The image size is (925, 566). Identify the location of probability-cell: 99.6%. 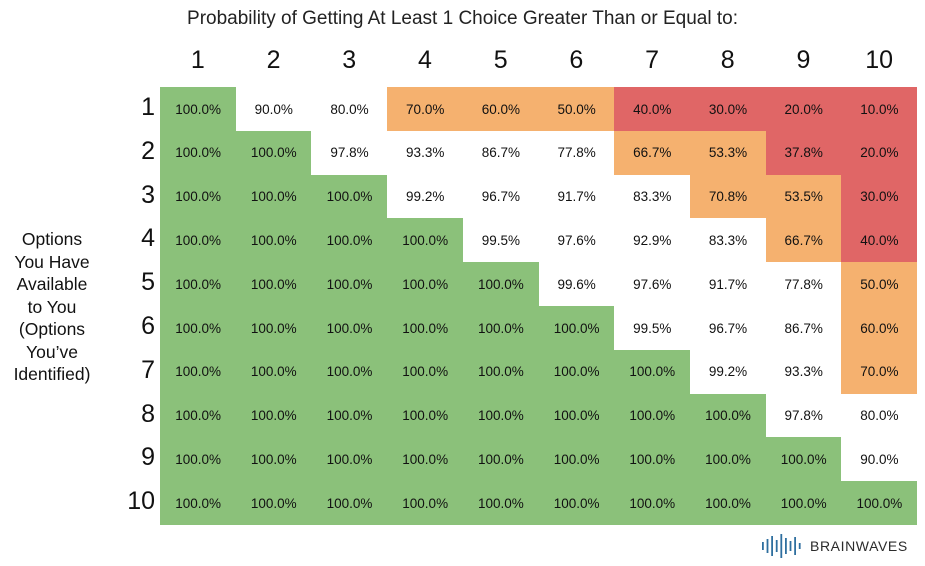
(576, 284).